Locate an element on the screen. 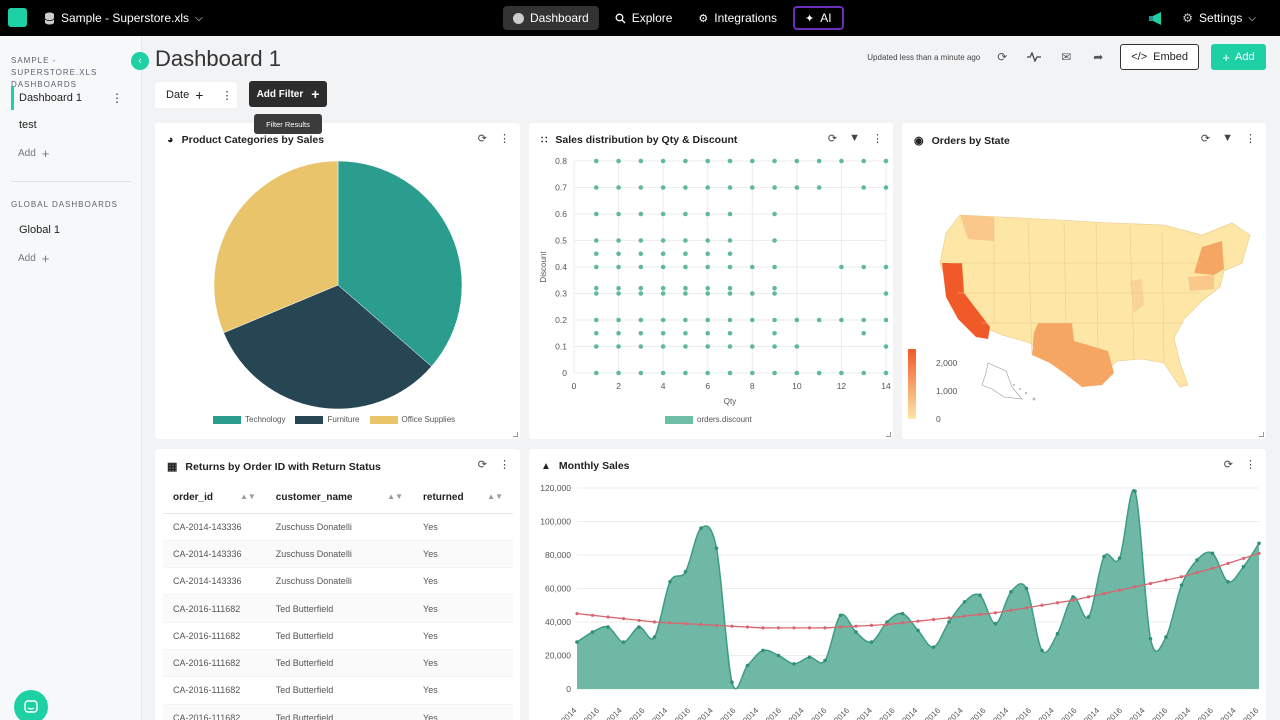 The width and height of the screenshot is (1280, 720). map-region-illinois is located at coordinates (1137, 296).